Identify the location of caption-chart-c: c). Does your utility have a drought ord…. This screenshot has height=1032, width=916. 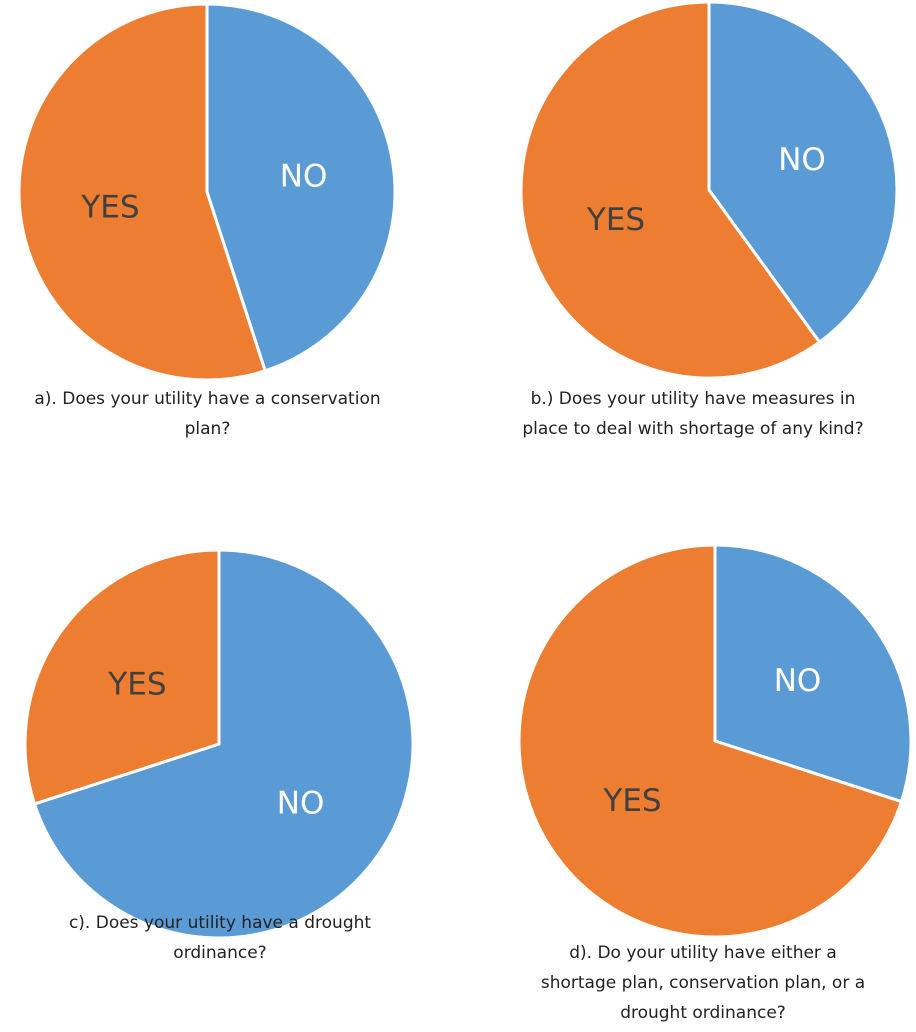
(220, 938).